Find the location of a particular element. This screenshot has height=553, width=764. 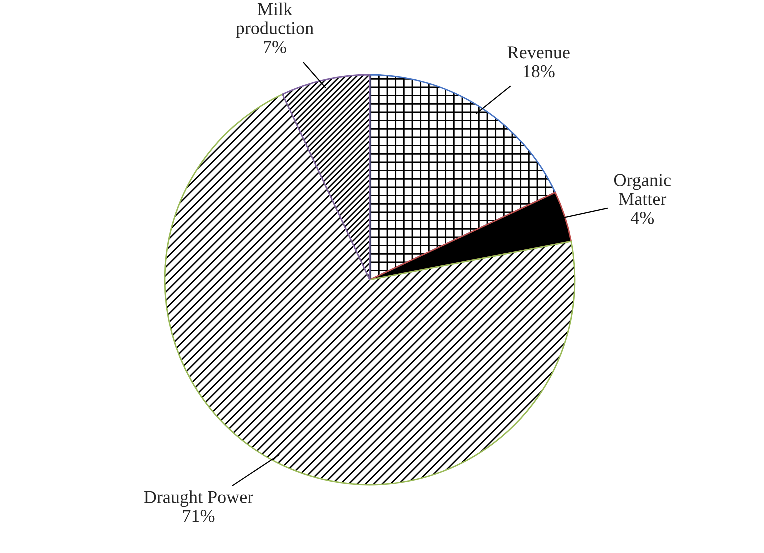

data-label: 18% is located at coordinates (539, 71).